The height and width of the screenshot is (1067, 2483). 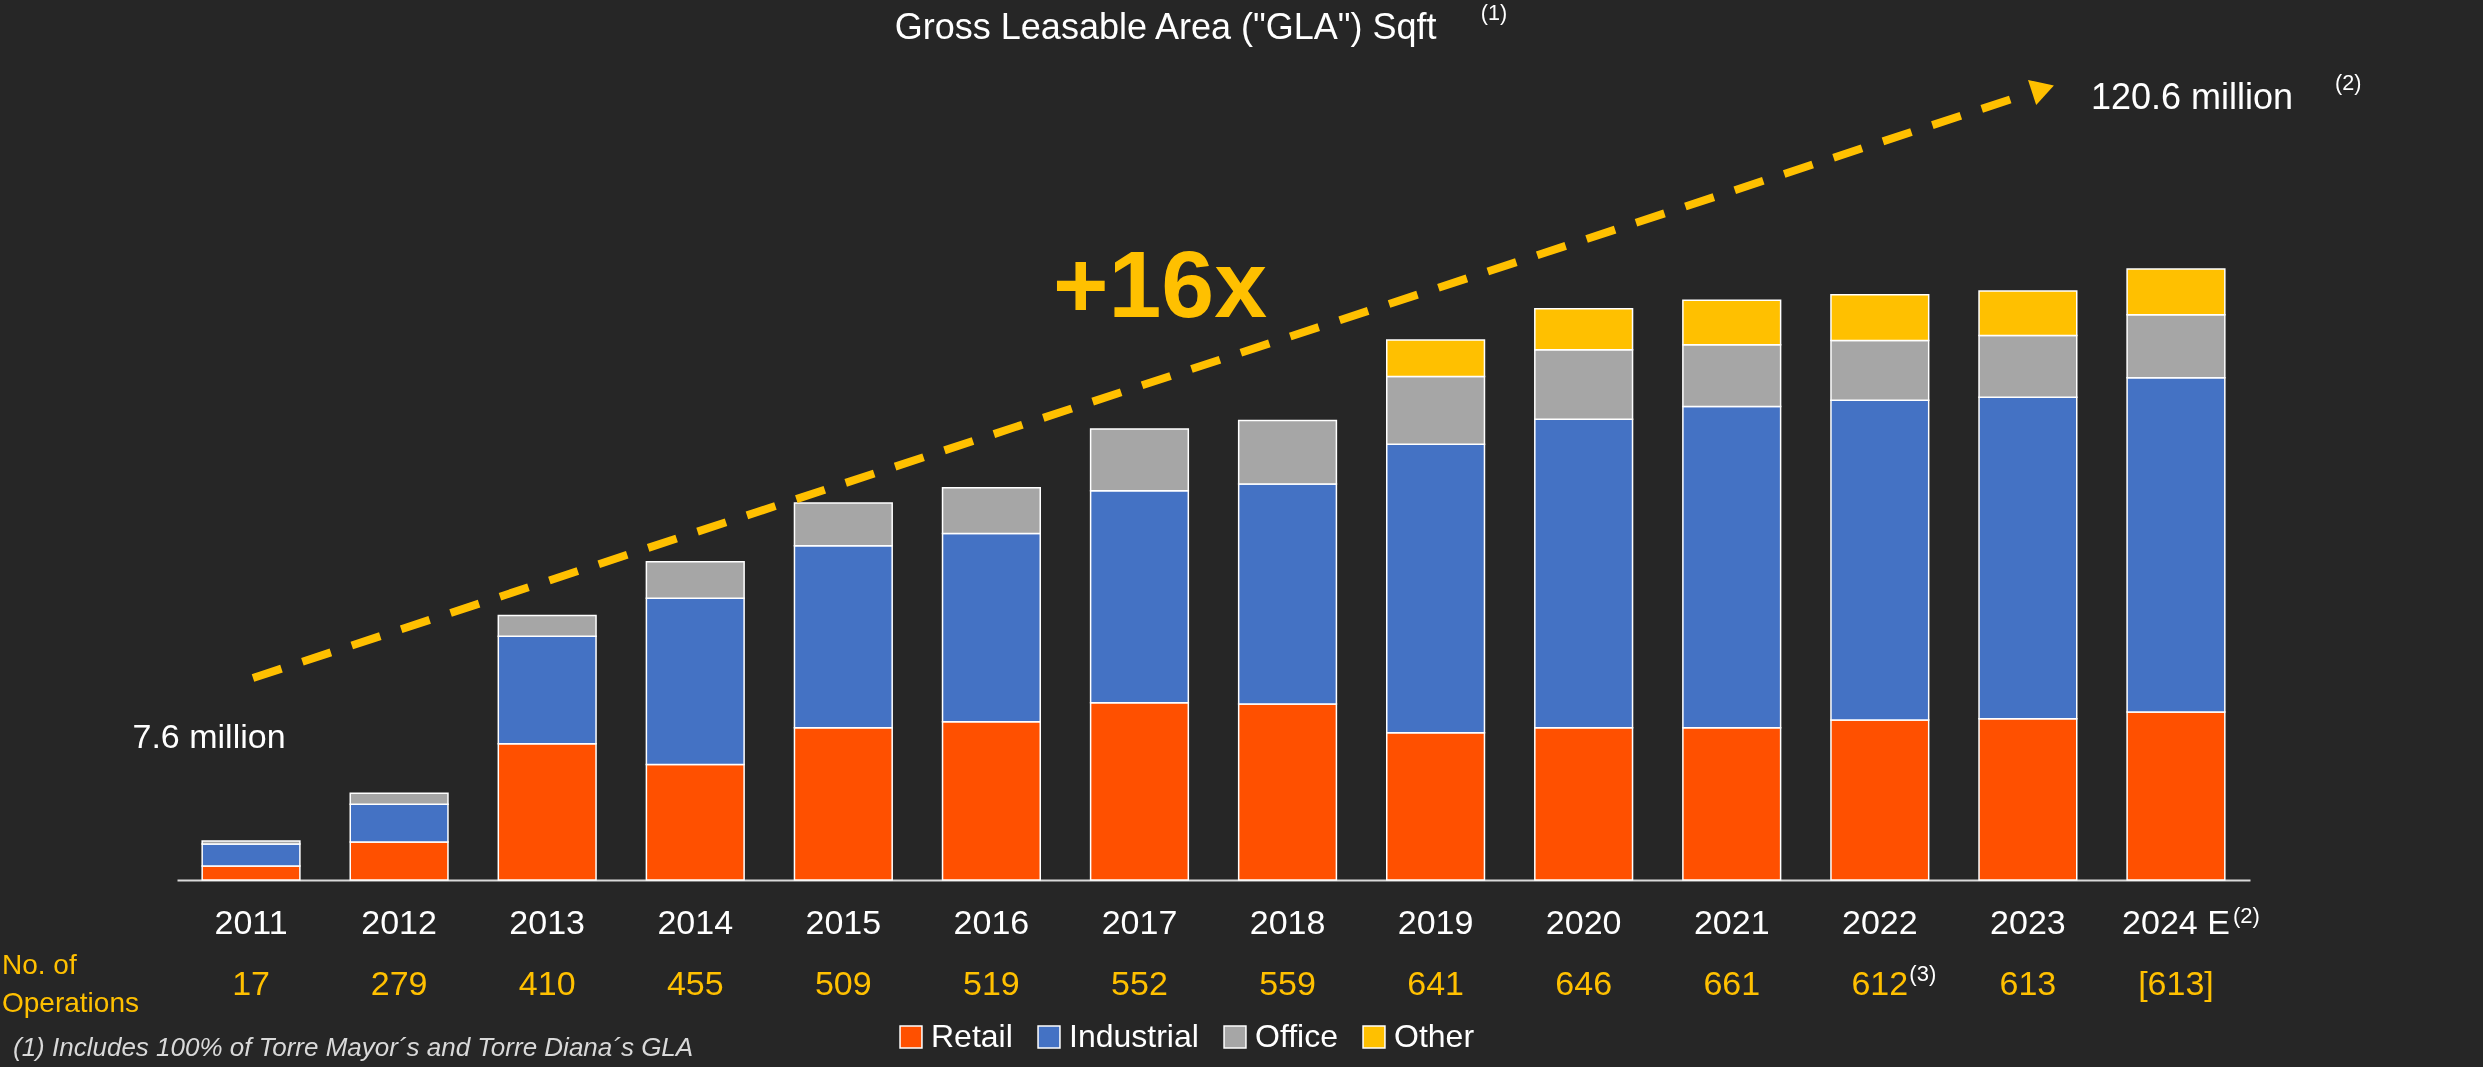 What do you see at coordinates (70, 983) in the screenshot?
I see `text: No. of Operations` at bounding box center [70, 983].